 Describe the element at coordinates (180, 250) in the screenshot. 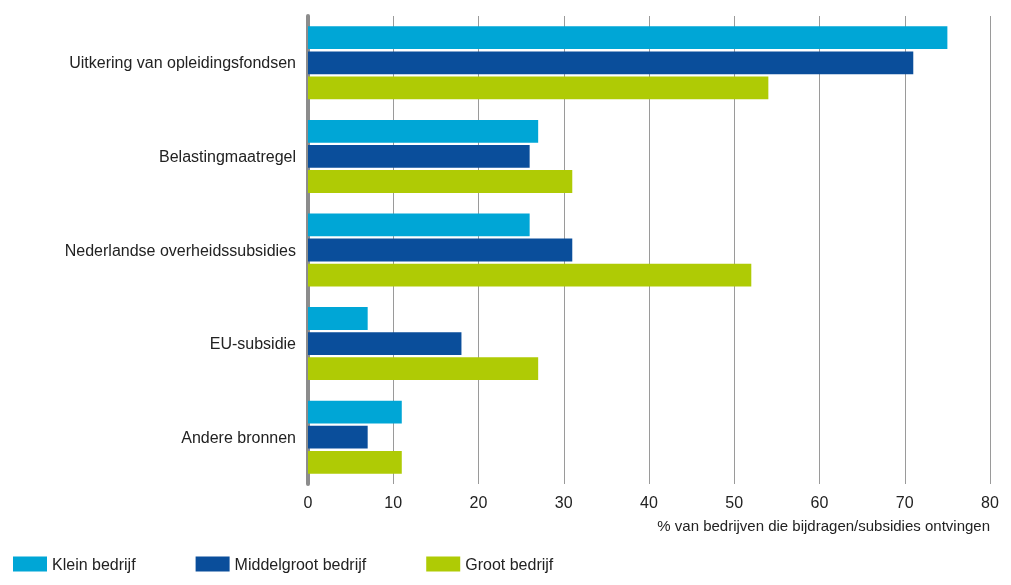

I see `y-tick-label: Nederlandse overheidssubsidies` at that location.